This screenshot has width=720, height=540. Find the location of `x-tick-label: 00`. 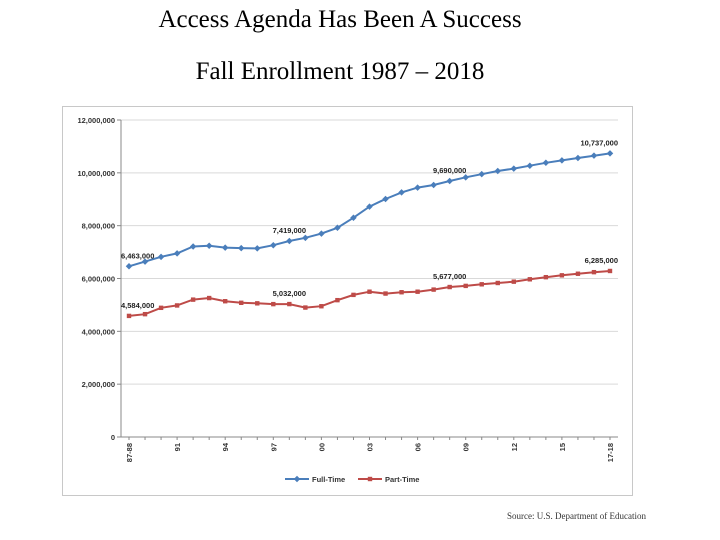

x-tick-label: 00 is located at coordinates (321, 447).